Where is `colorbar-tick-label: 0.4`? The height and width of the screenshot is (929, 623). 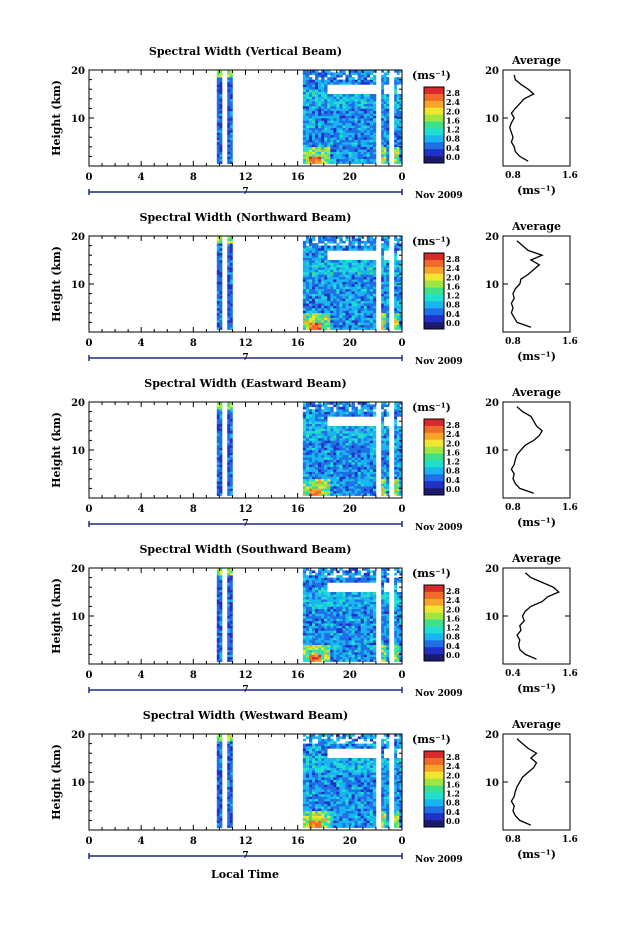
colorbar-tick-label: 0.4 is located at coordinates (453, 314).